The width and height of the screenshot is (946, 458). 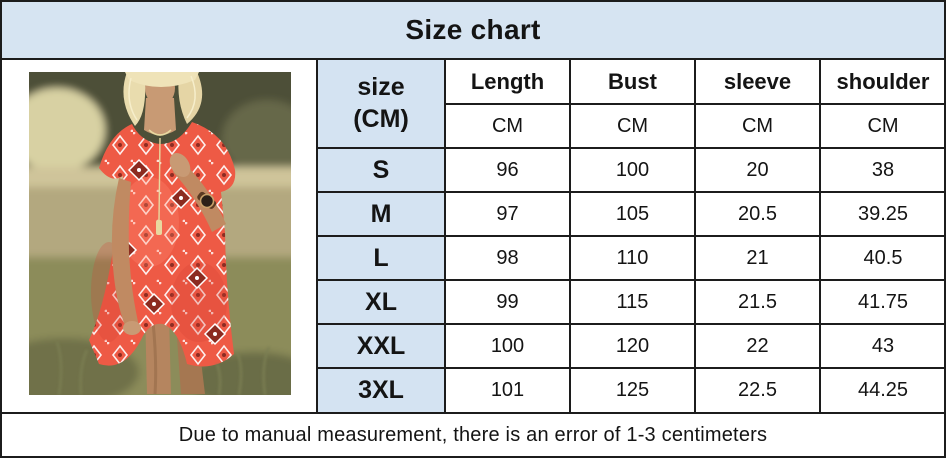 I want to click on column-header-shoulder: shoulder, so click(x=881, y=82).